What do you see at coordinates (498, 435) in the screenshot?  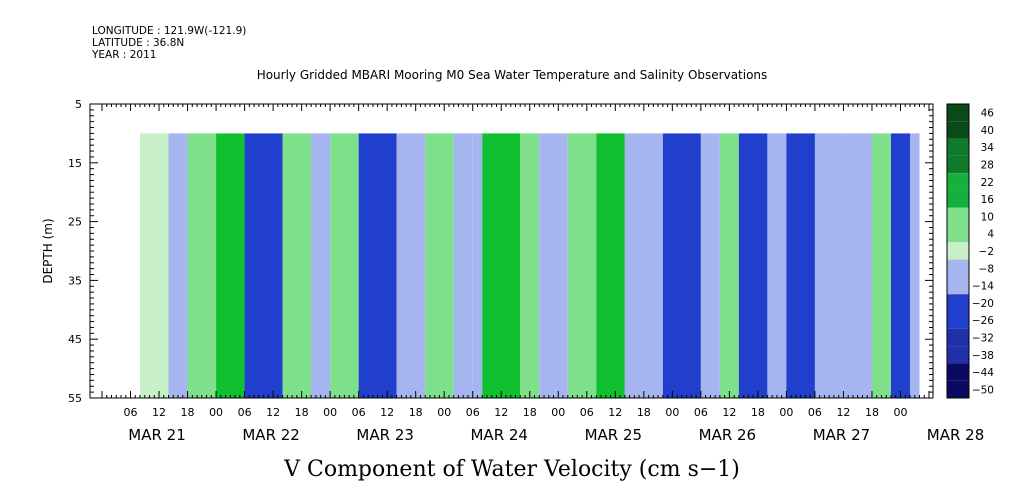 I see `x-day-label: MAR 24` at bounding box center [498, 435].